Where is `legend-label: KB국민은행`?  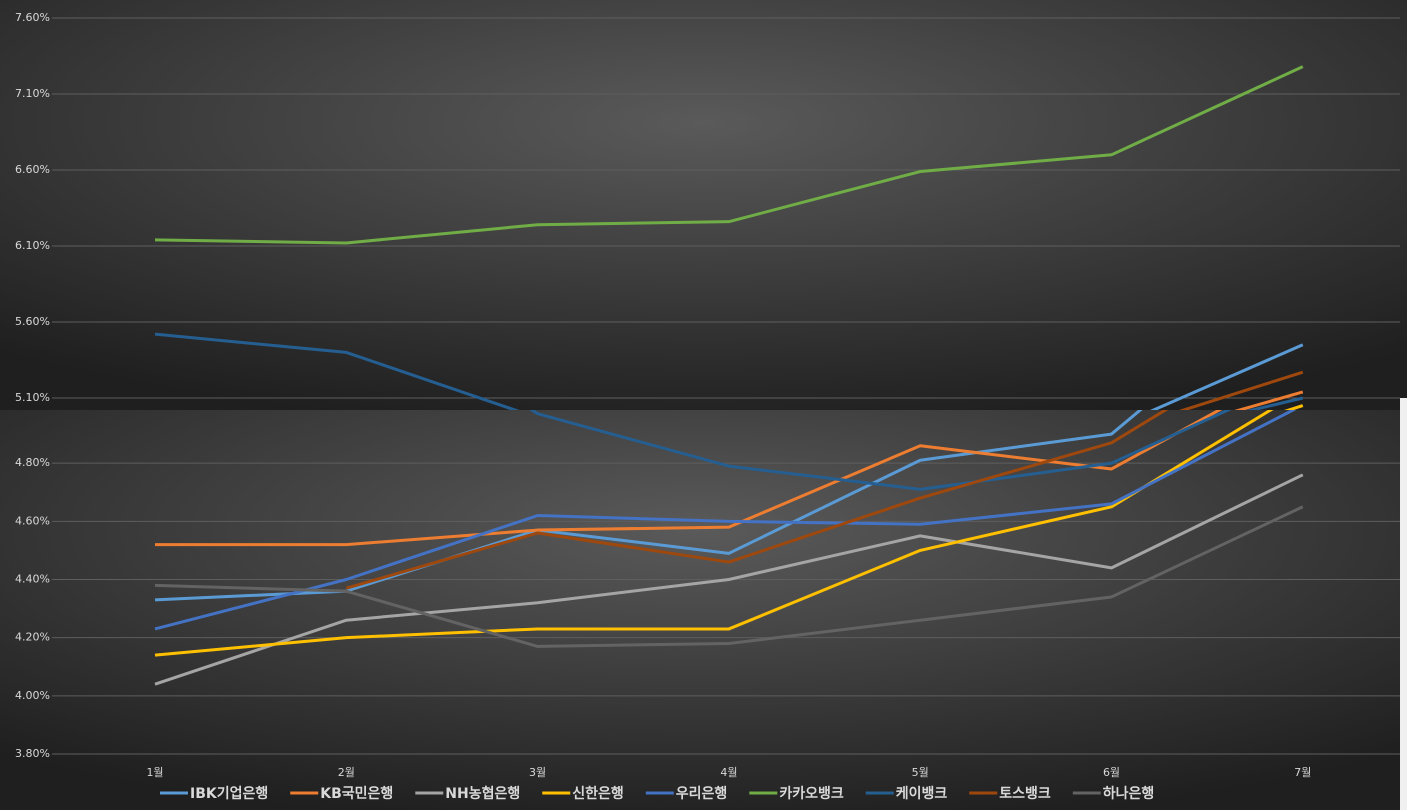
legend-label: KB국민은행 is located at coordinates (356, 793).